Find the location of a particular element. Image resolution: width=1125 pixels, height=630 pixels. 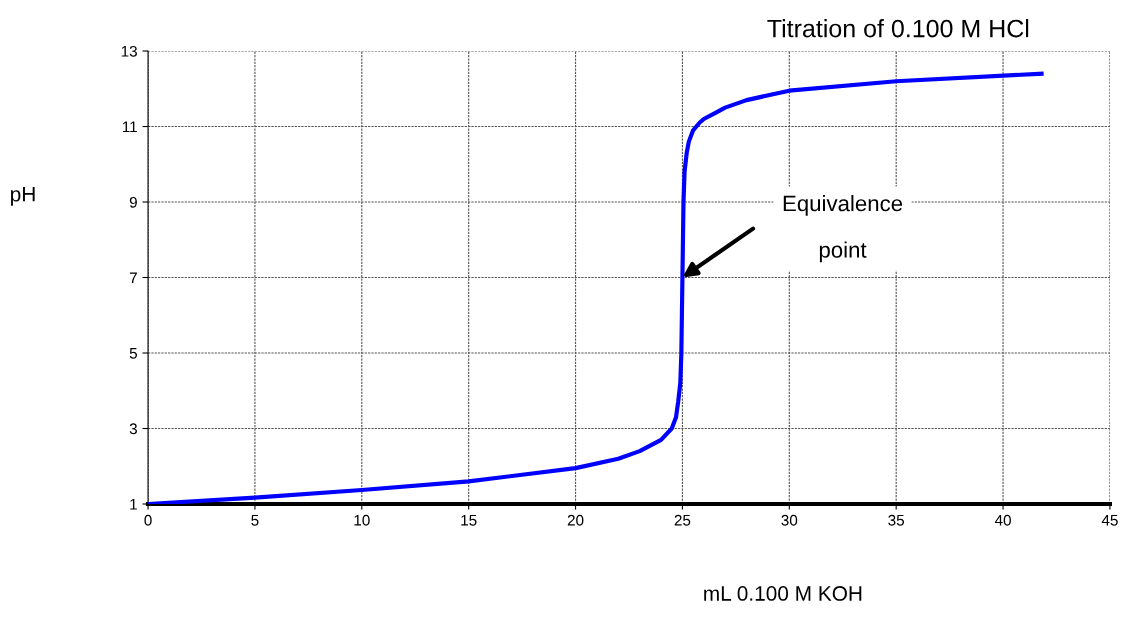

x-tick-label: 30 is located at coordinates (789, 520).